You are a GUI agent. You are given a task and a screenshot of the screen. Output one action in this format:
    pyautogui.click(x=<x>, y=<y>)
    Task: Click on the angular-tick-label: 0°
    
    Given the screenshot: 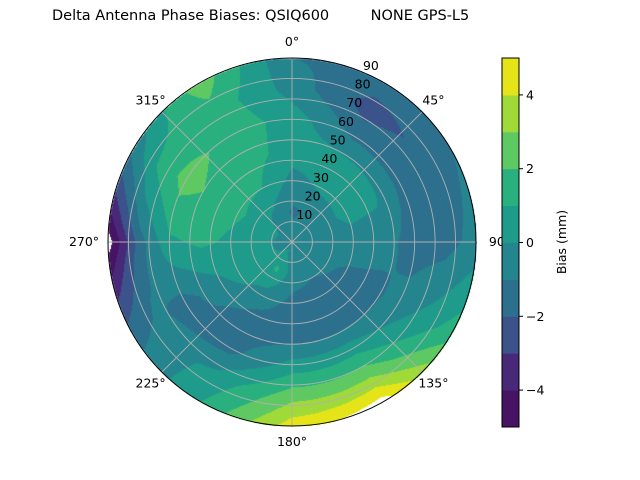 What is the action you would take?
    pyautogui.click(x=292, y=41)
    